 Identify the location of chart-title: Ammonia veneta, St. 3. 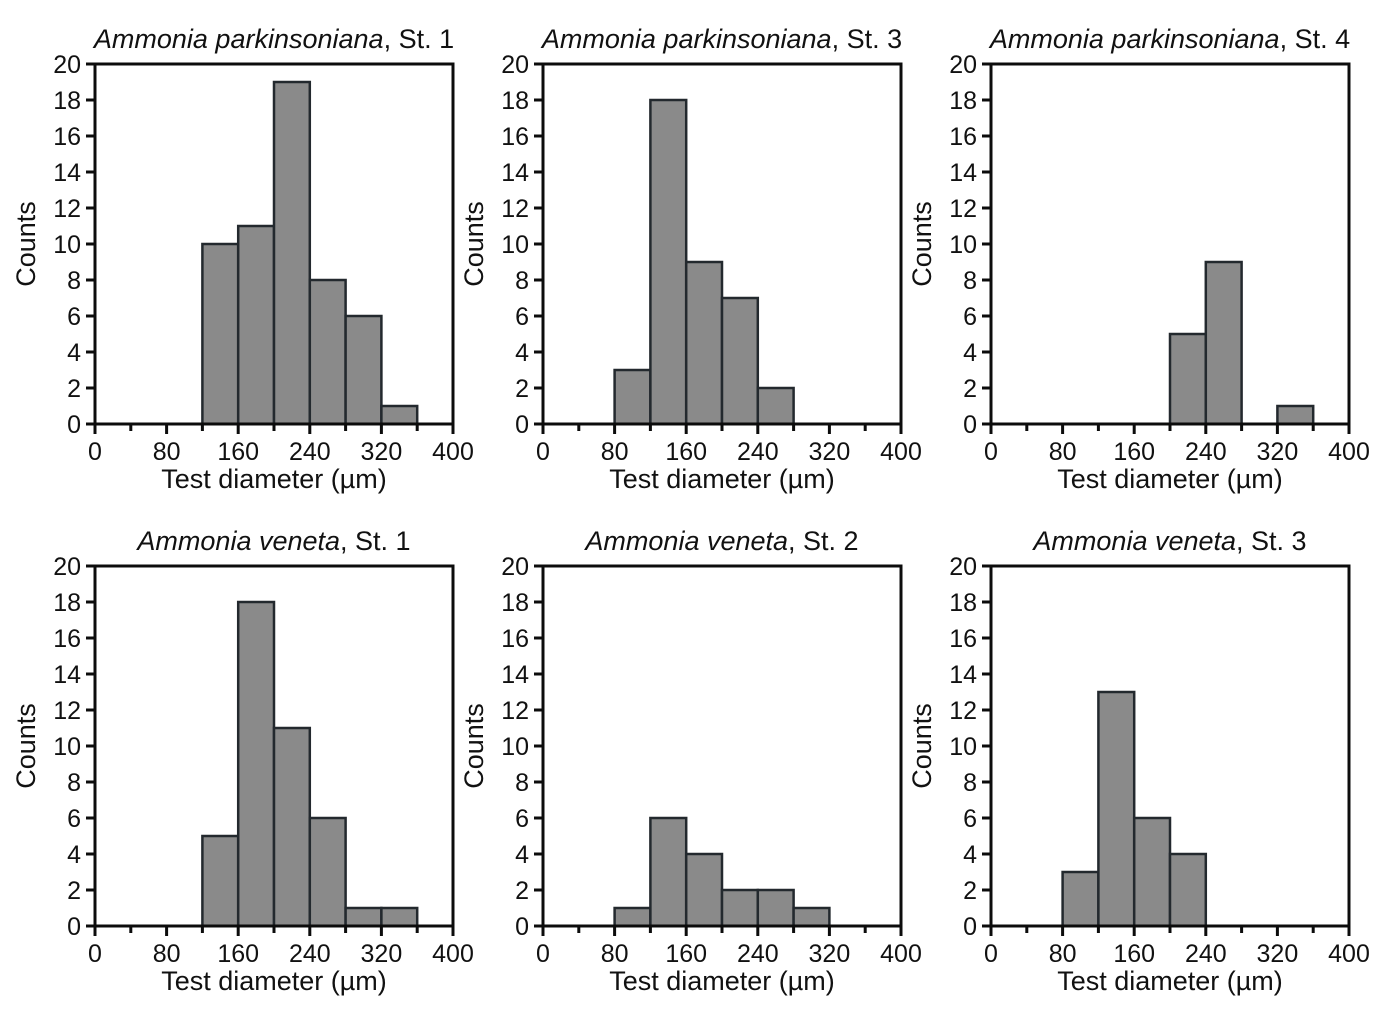
(1168, 541).